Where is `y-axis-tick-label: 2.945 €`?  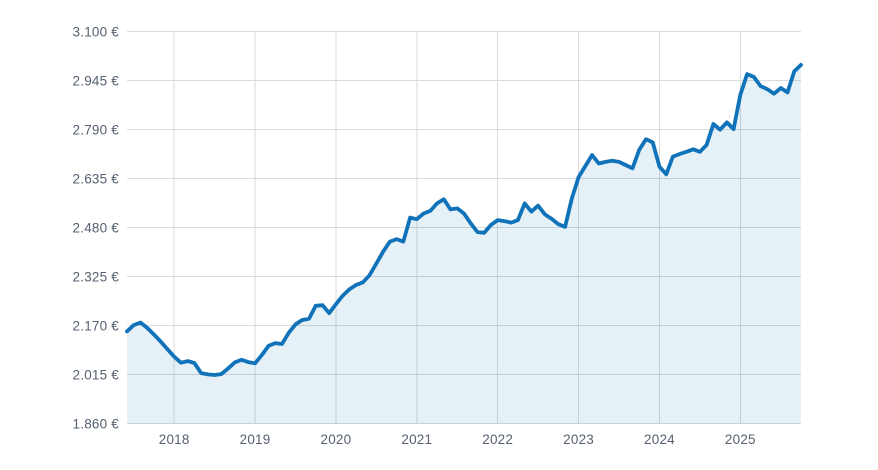
y-axis-tick-label: 2.945 € is located at coordinates (96, 81).